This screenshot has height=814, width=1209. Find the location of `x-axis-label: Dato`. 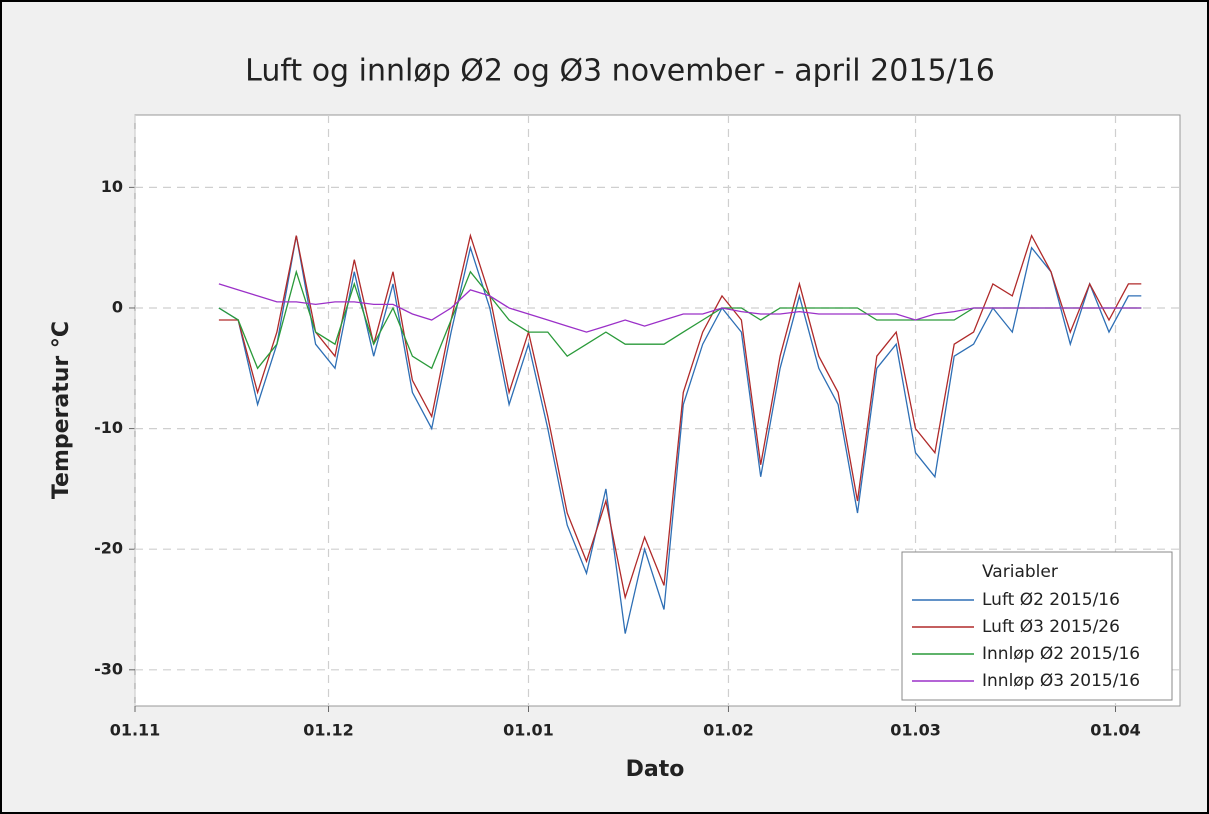

x-axis-label: Dato is located at coordinates (655, 769).